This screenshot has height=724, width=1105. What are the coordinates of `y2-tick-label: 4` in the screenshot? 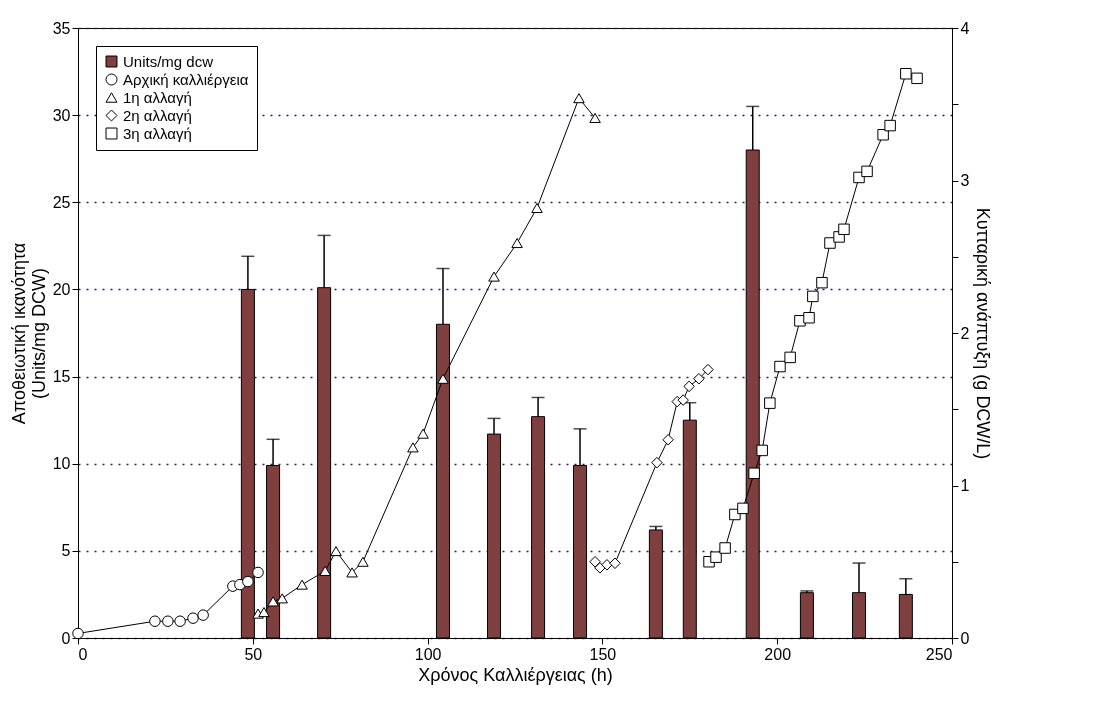 It's located at (965, 28).